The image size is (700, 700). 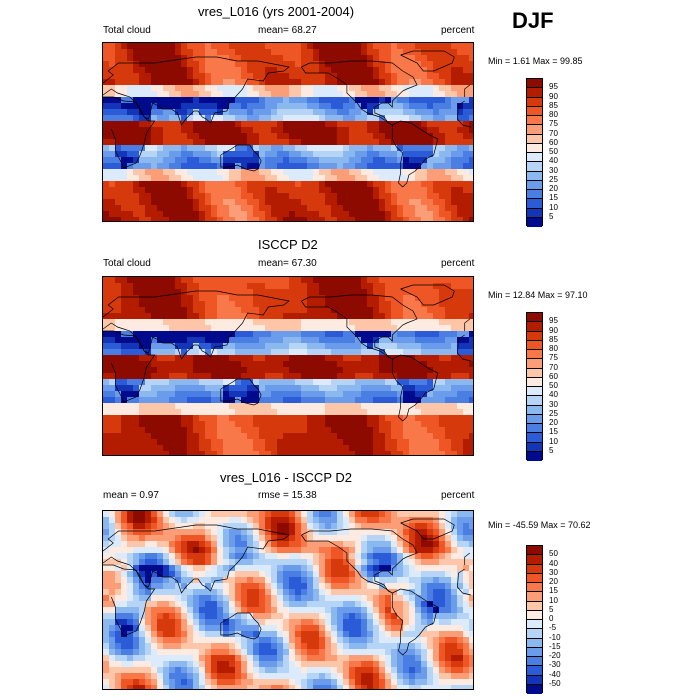 I want to click on panel-2-units: percent, so click(x=458, y=263).